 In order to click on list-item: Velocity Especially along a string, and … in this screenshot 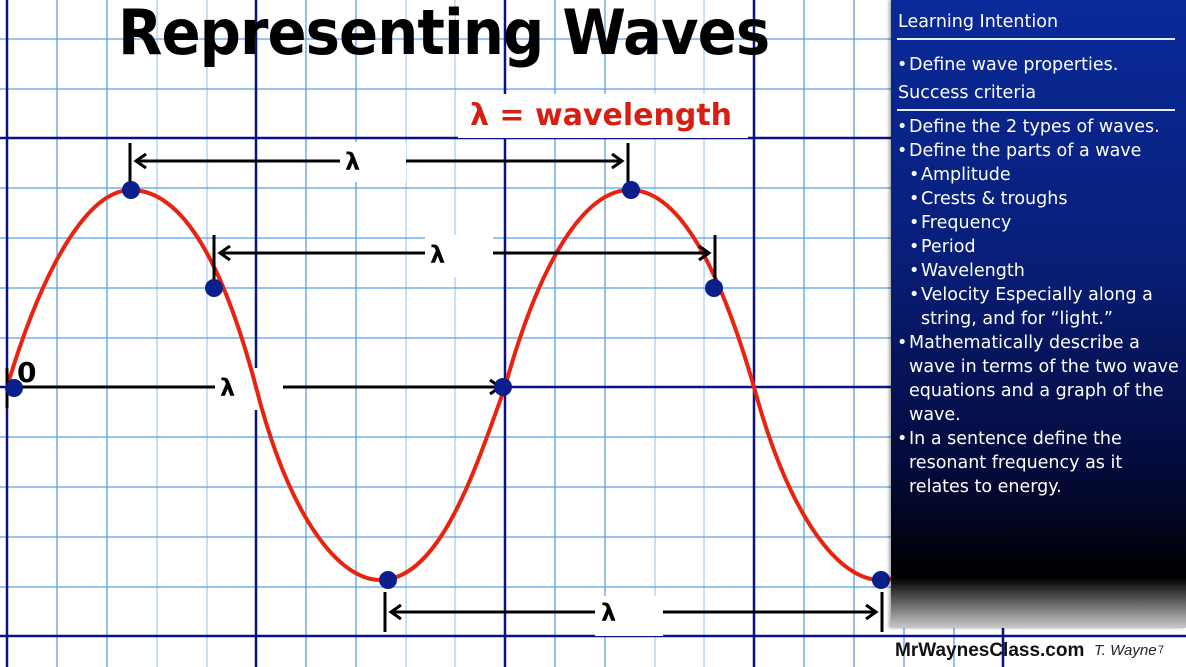, I will do `click(1039, 307)`.